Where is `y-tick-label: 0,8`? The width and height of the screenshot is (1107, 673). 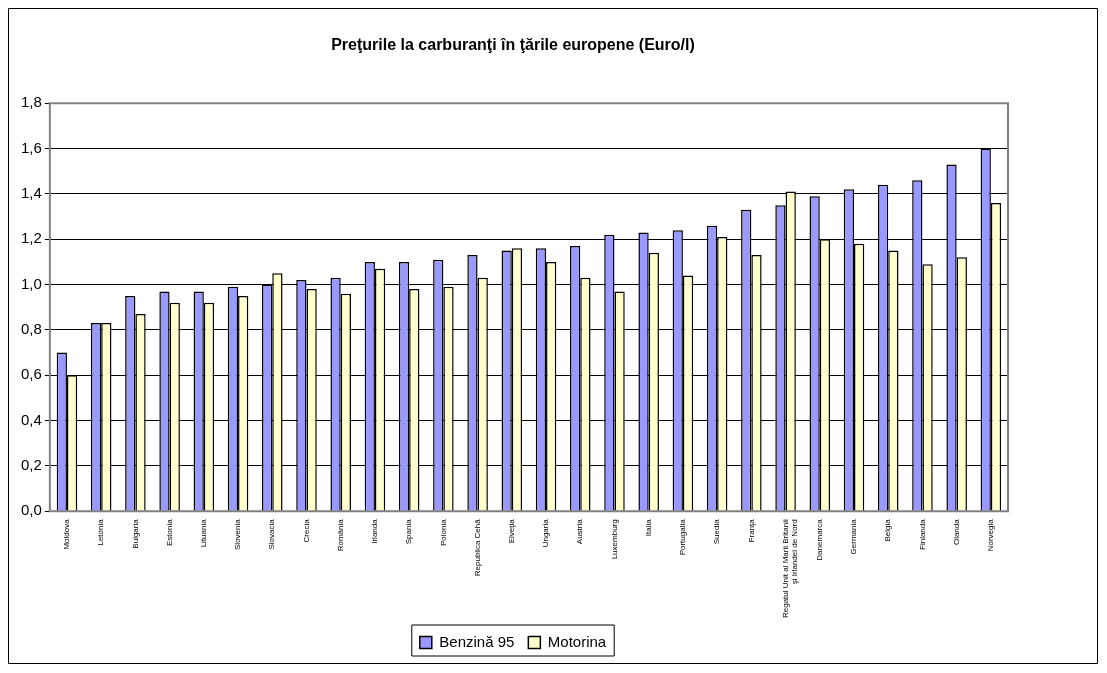 y-tick-label: 0,8 is located at coordinates (31, 329).